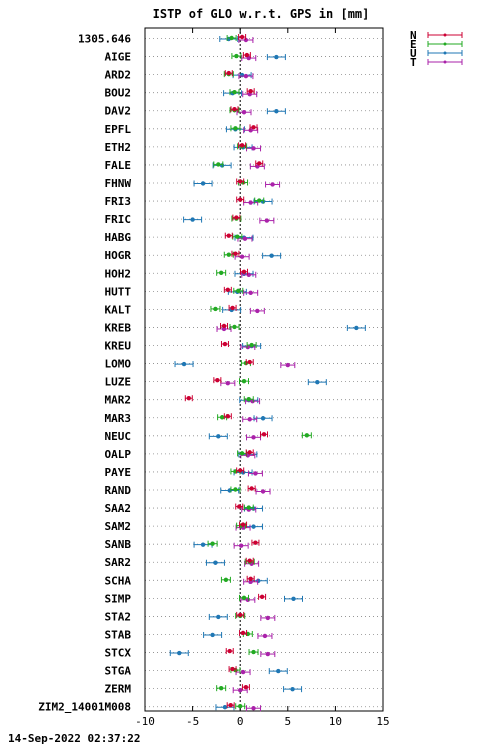  Describe the element at coordinates (413, 44) in the screenshot. I see `legend-label: E` at that location.